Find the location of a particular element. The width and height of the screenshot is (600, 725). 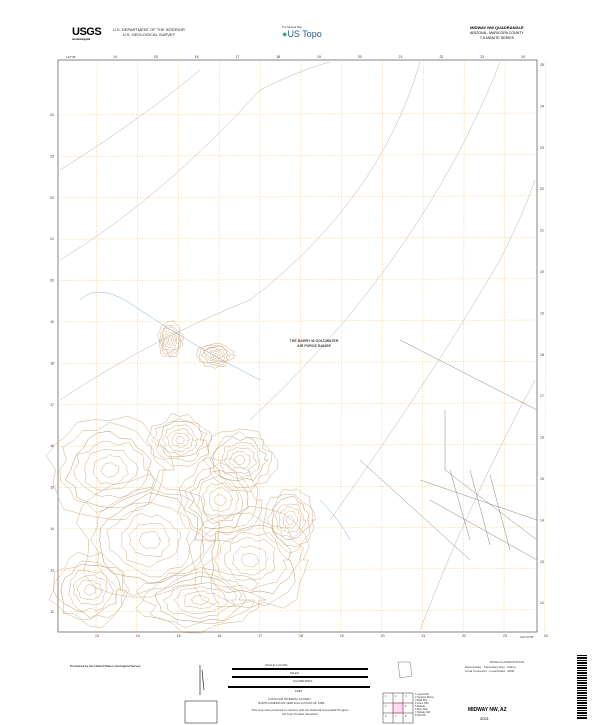

top-tick-label: 23 is located at coordinates (482, 57).